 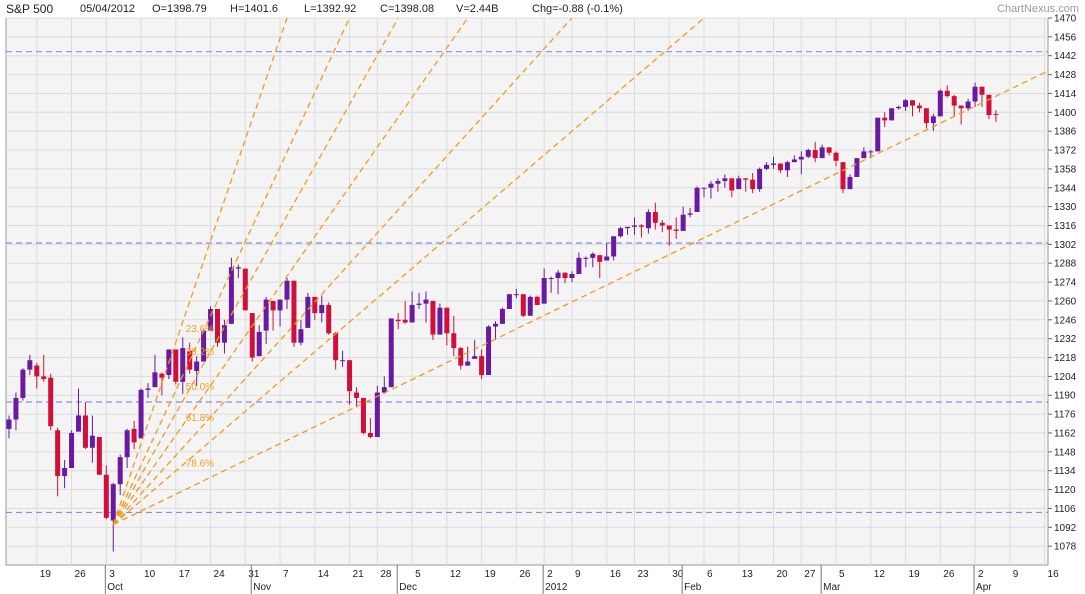 What do you see at coordinates (115, 587) in the screenshot?
I see `month-label: Oct` at bounding box center [115, 587].